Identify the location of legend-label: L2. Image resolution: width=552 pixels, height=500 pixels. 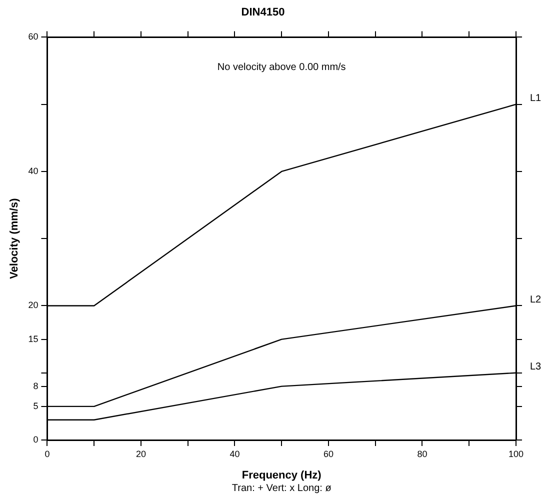
(536, 300).